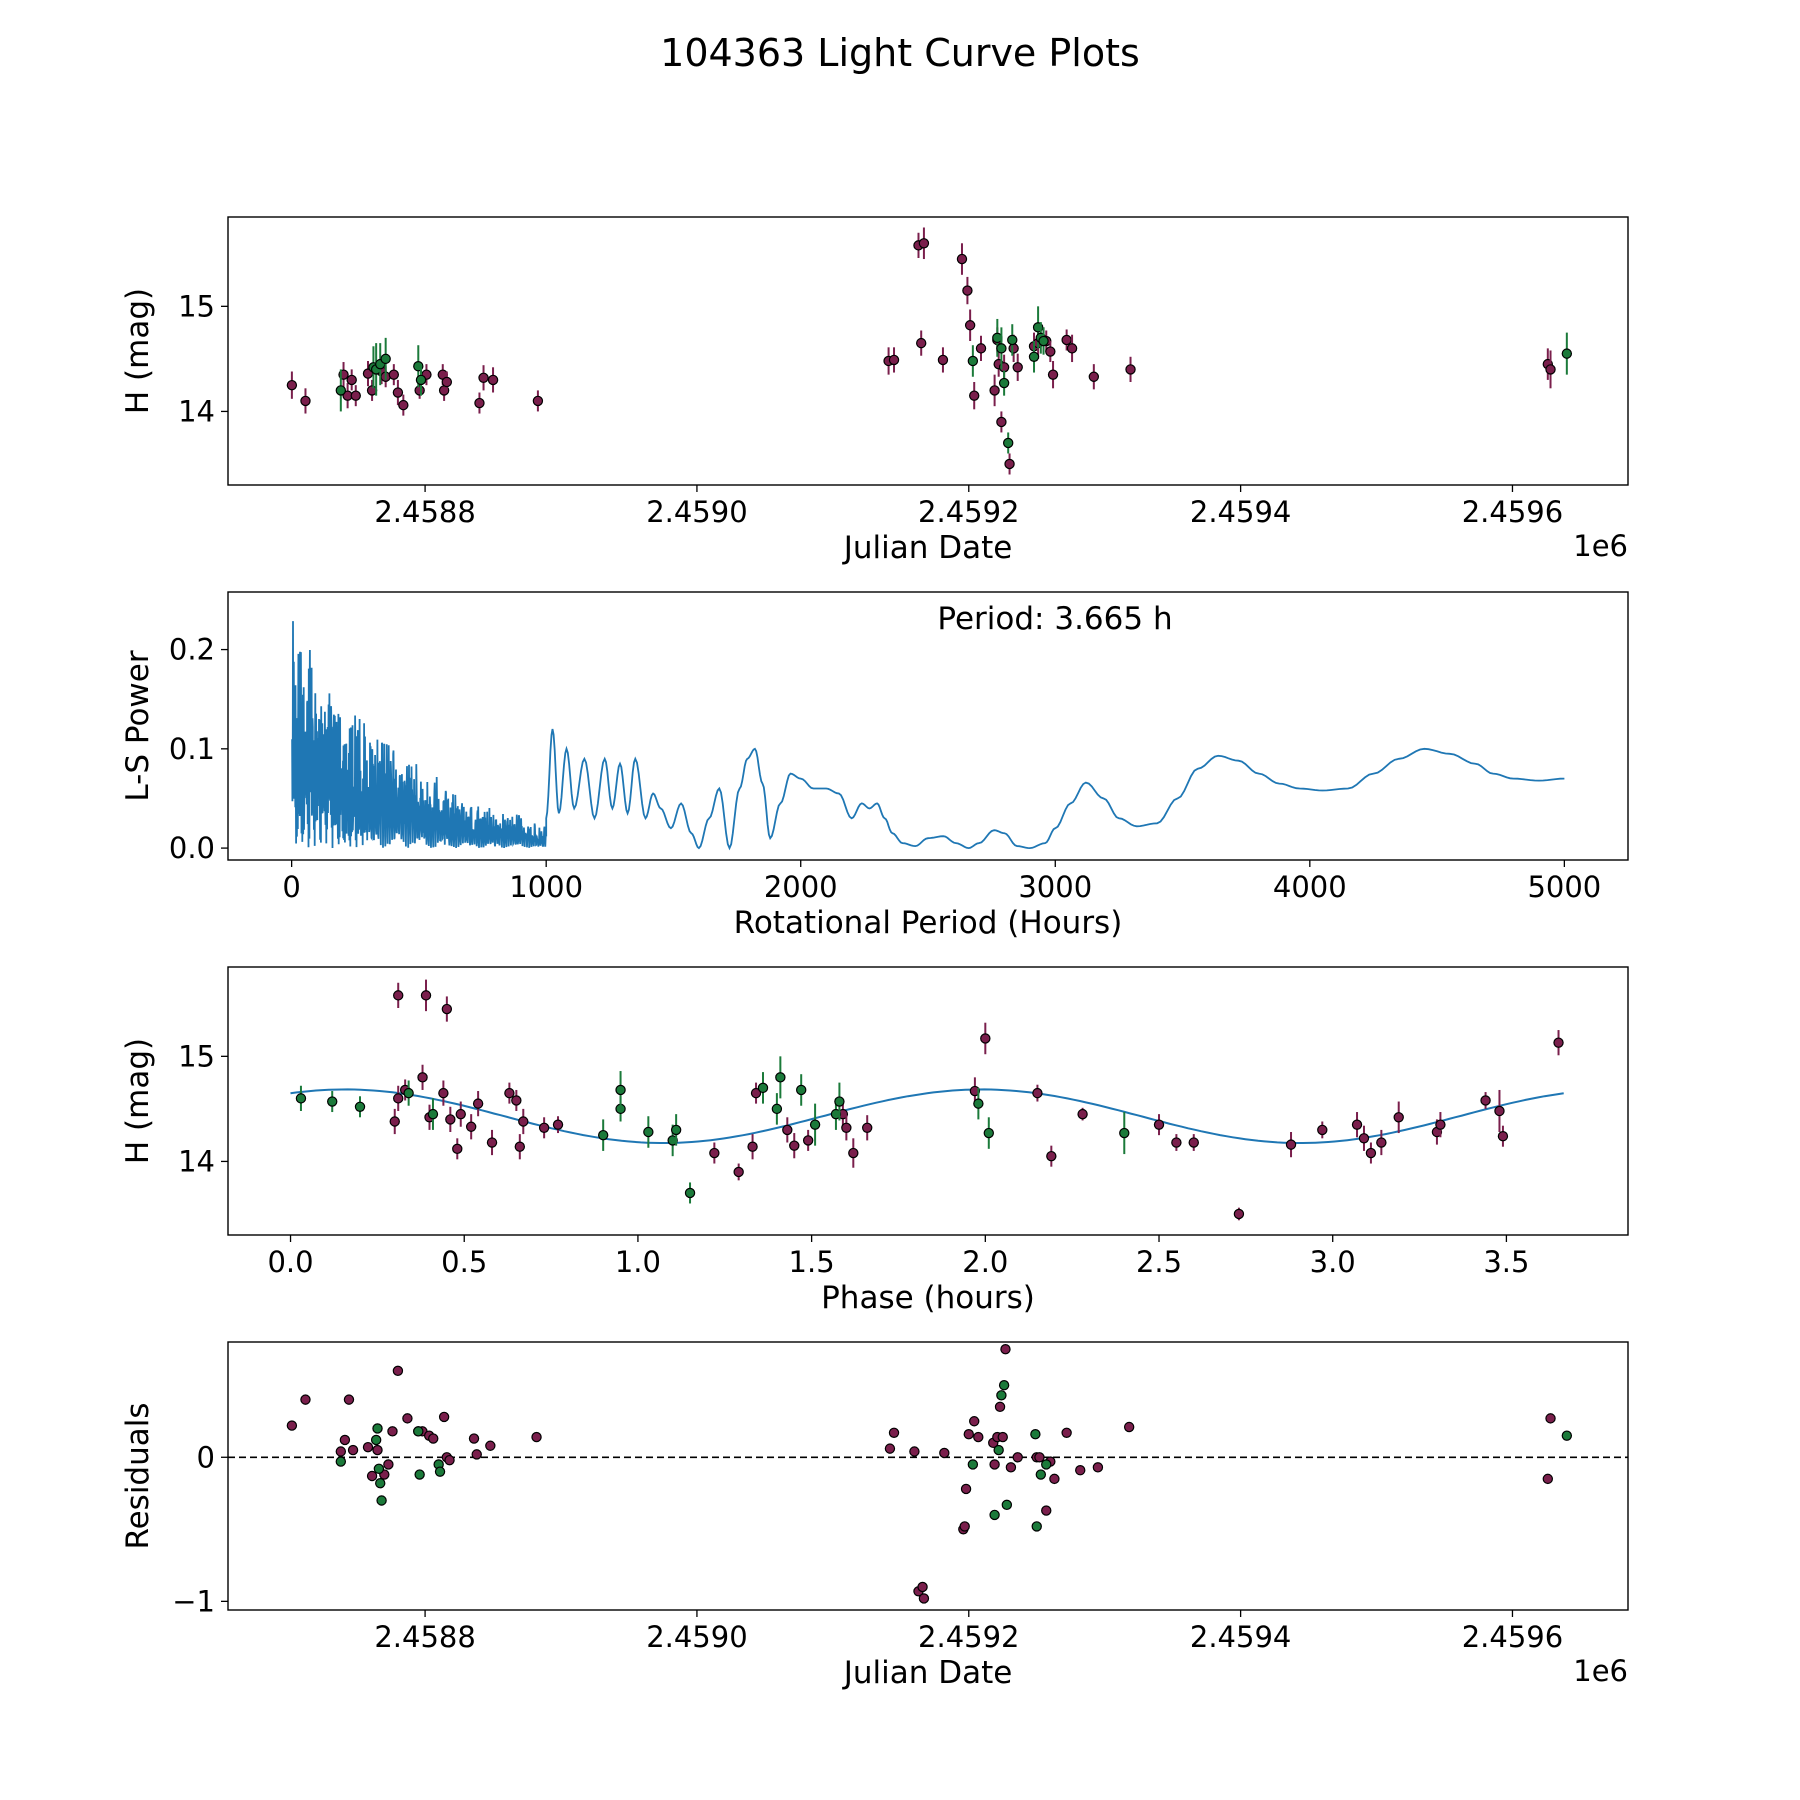 This screenshot has height=1800, width=1800. Describe the element at coordinates (928, 1298) in the screenshot. I see `x-axis-label: Phase (hours)` at that location.